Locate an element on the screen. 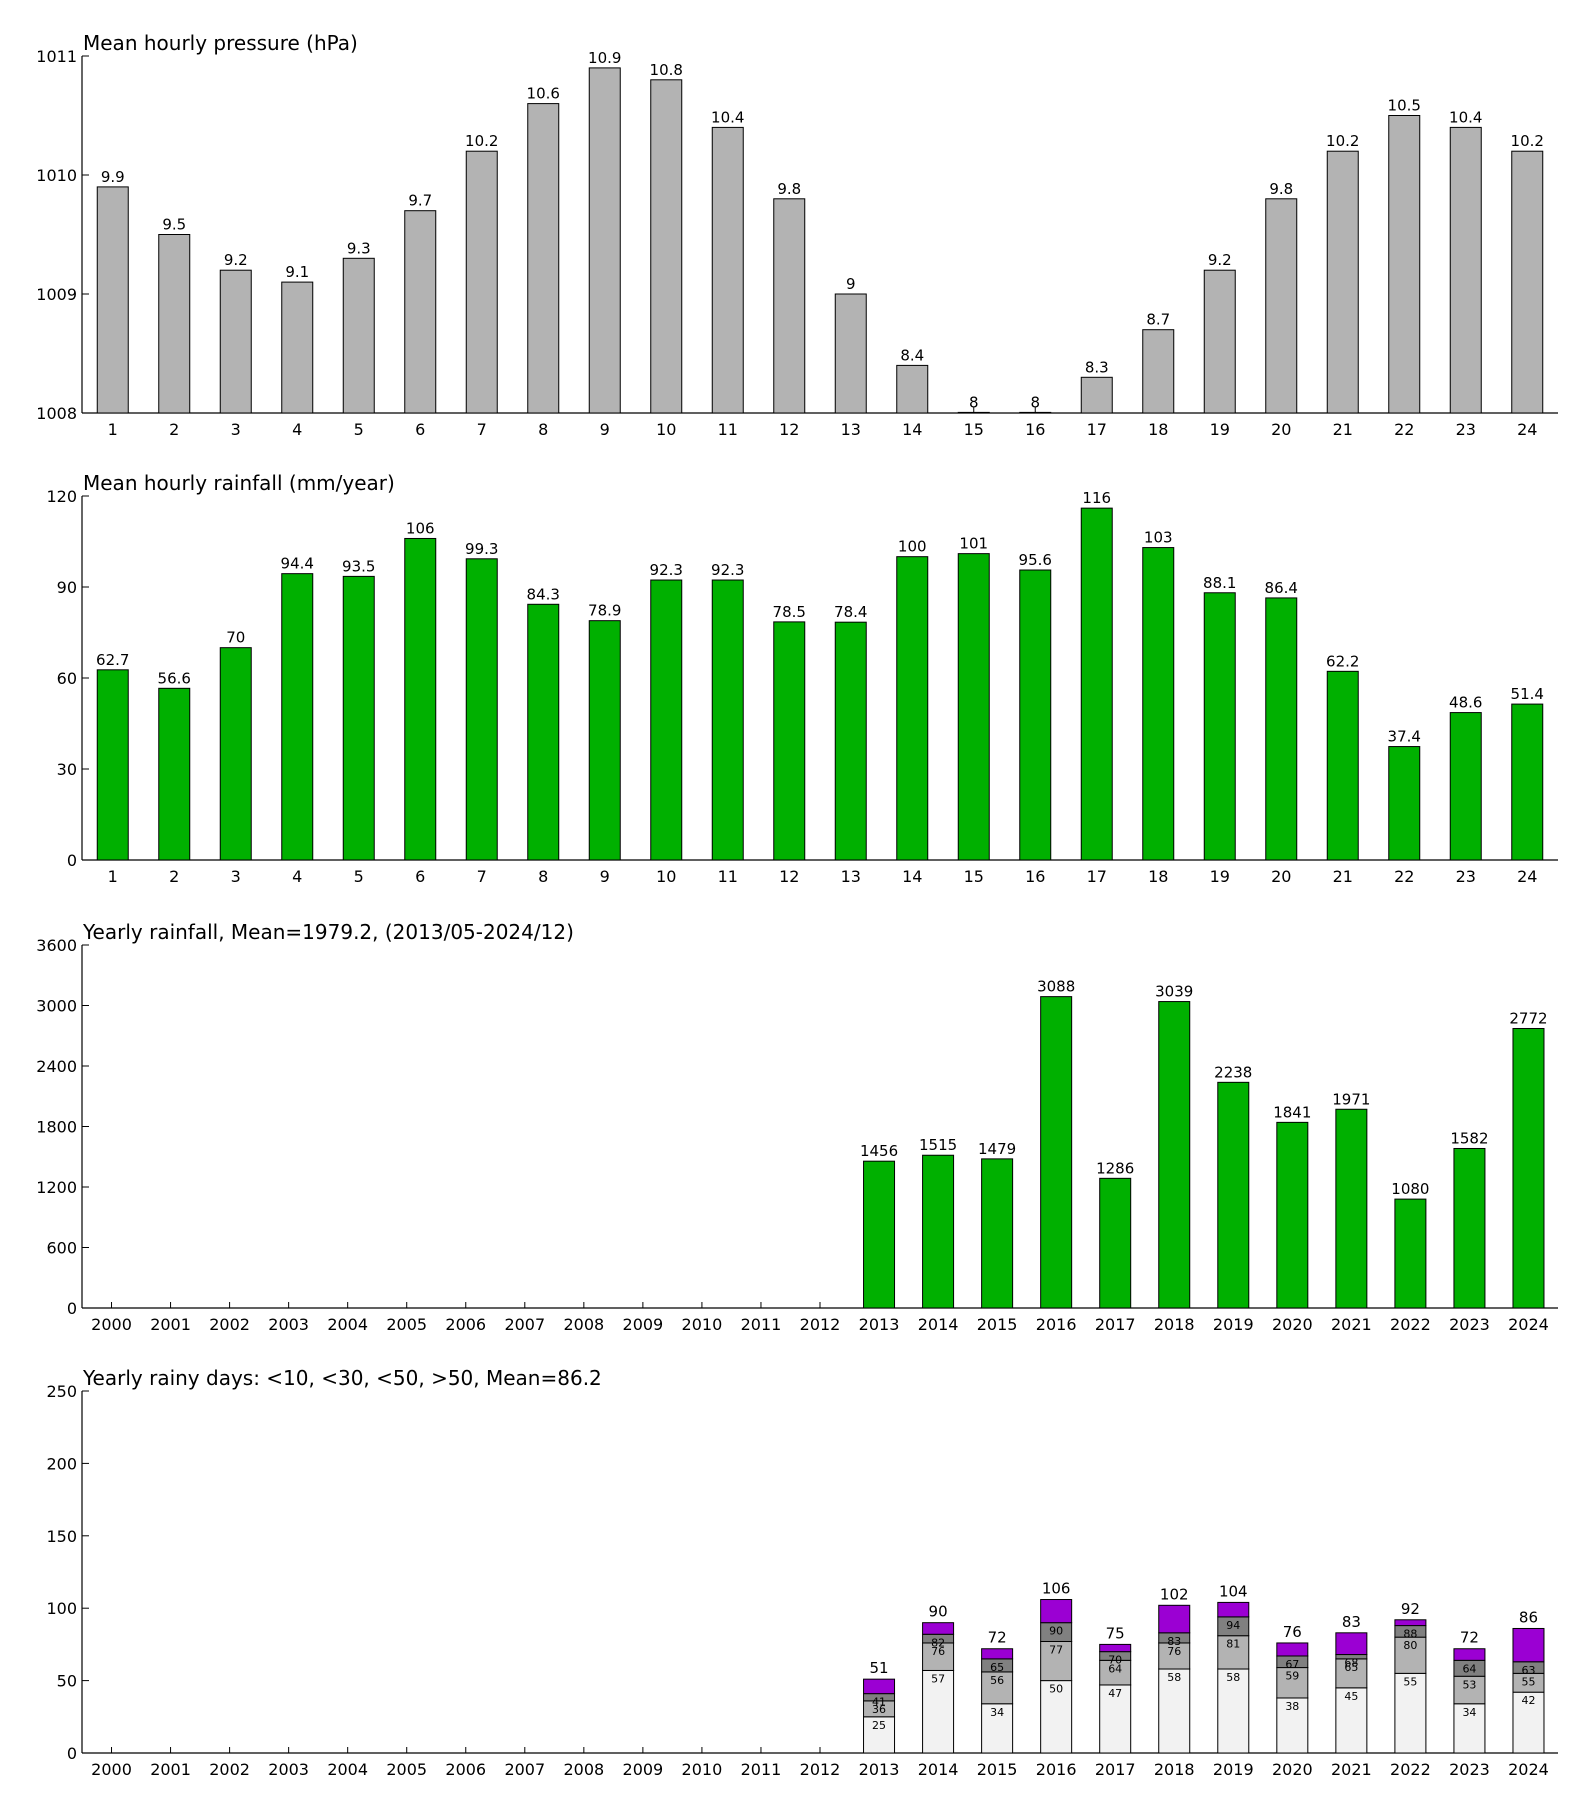 The width and height of the screenshot is (1580, 1800). bar-total-label: 83 is located at coordinates (1351, 1622).